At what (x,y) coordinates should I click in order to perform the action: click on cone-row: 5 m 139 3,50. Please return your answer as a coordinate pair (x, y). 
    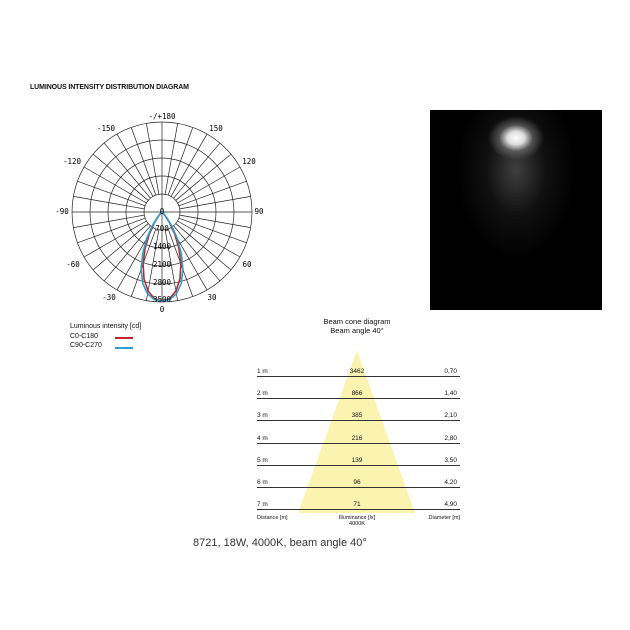
    Looking at the image, I should click on (358, 459).